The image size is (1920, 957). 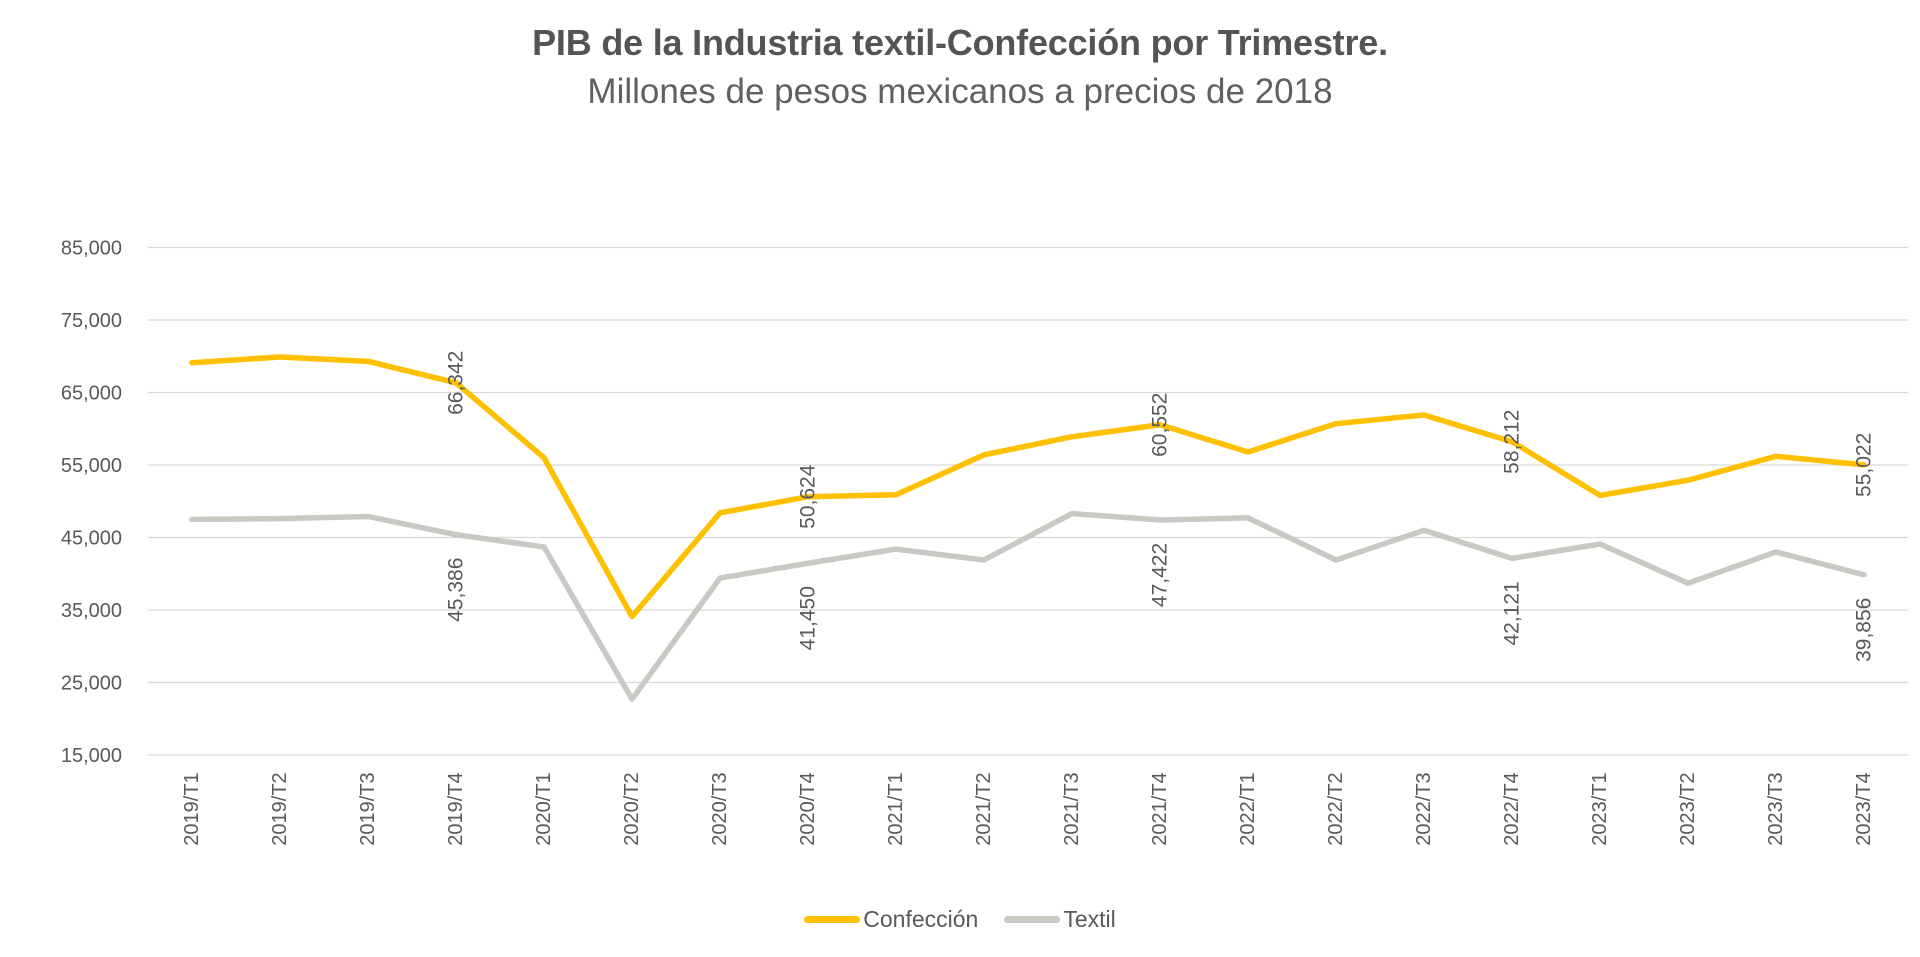 I want to click on x-axis-tick-label: 2021/T1, so click(x=896, y=808).